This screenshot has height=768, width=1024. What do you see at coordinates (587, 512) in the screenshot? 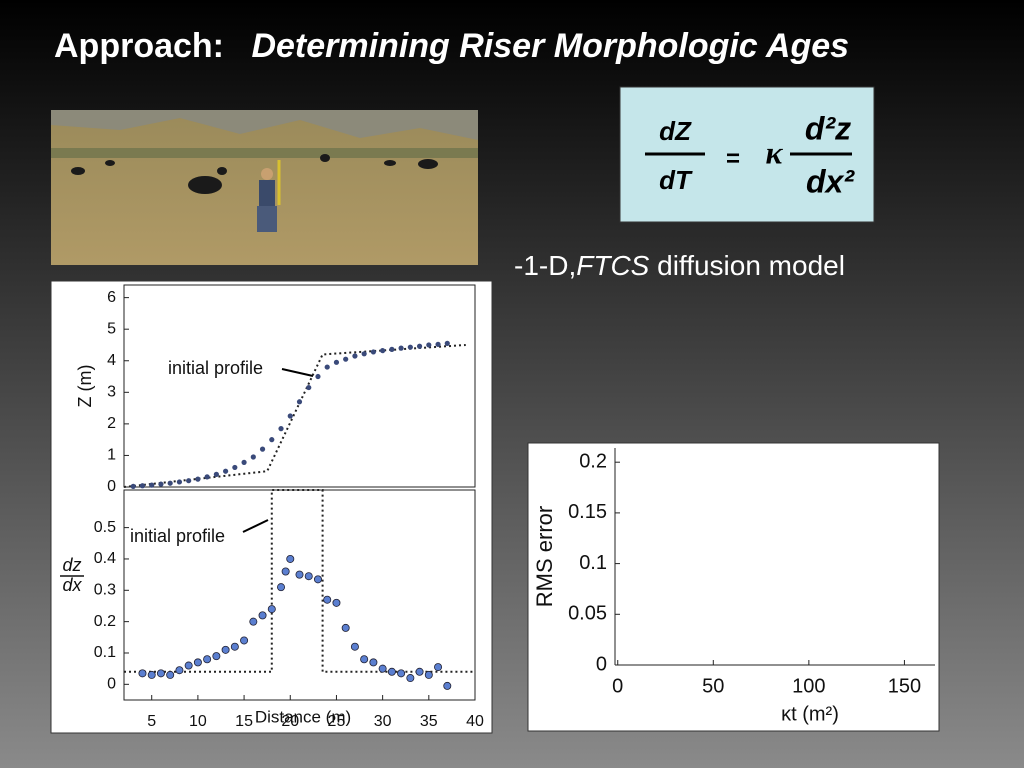
I see `y-tick-label: 0.15` at bounding box center [587, 512].